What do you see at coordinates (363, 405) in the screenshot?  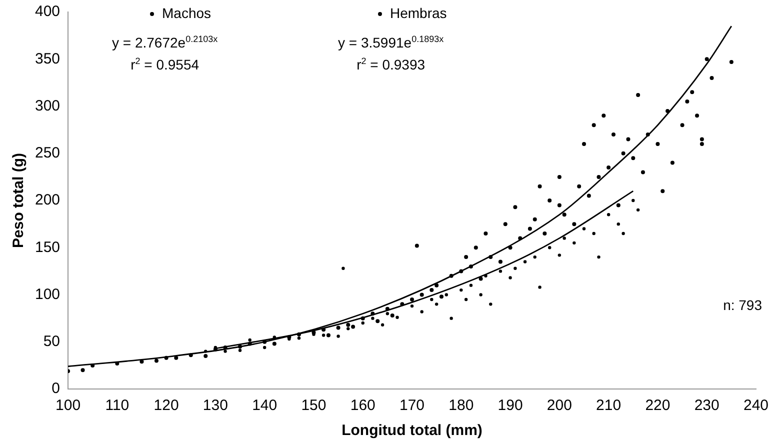 I see `x-tick-label: 160` at bounding box center [363, 405].